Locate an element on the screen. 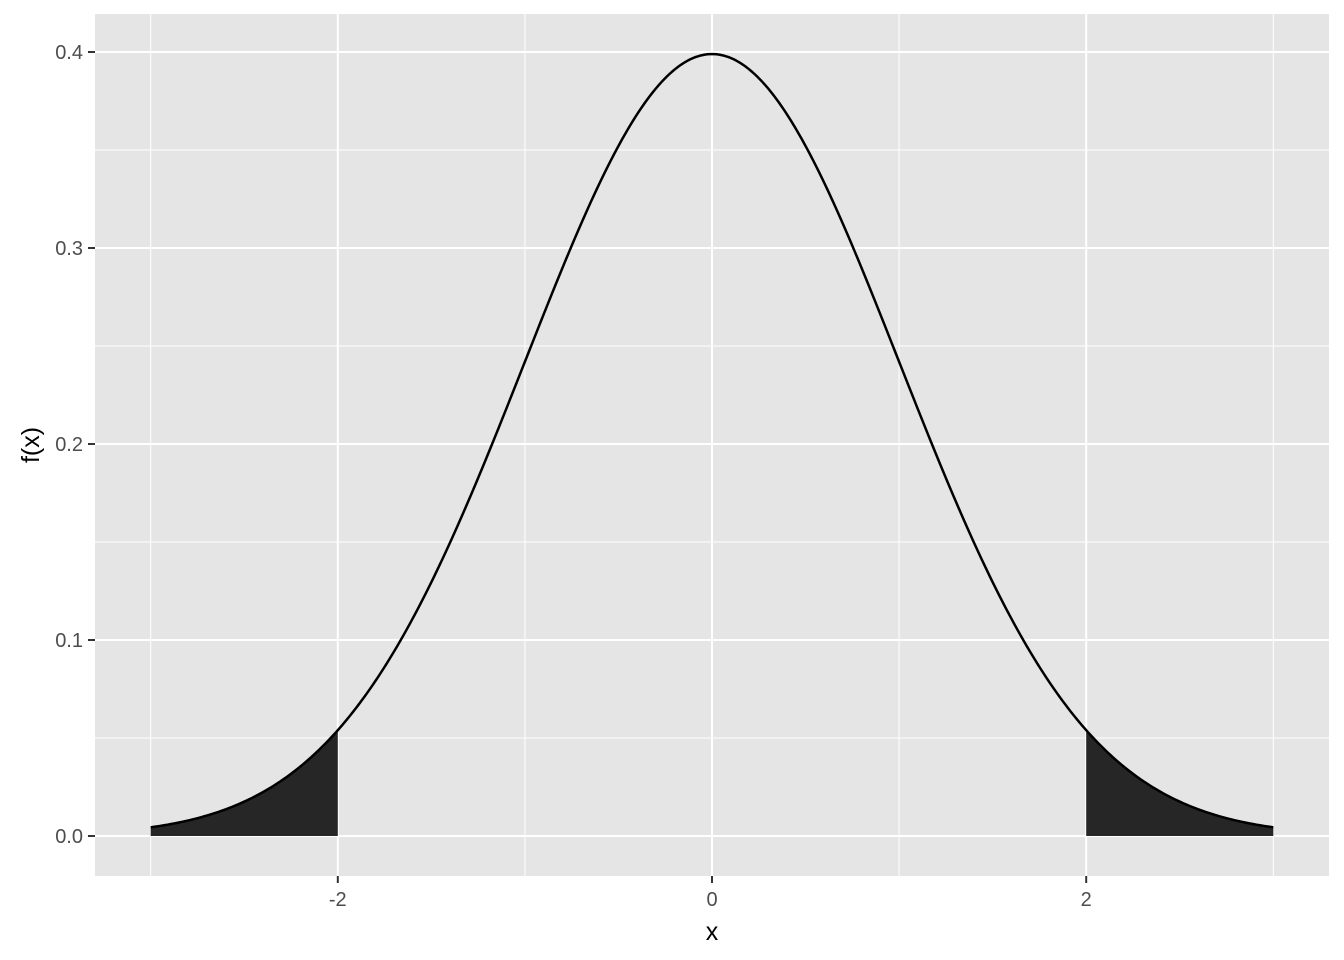  x-tick-label: 0 is located at coordinates (711, 900).